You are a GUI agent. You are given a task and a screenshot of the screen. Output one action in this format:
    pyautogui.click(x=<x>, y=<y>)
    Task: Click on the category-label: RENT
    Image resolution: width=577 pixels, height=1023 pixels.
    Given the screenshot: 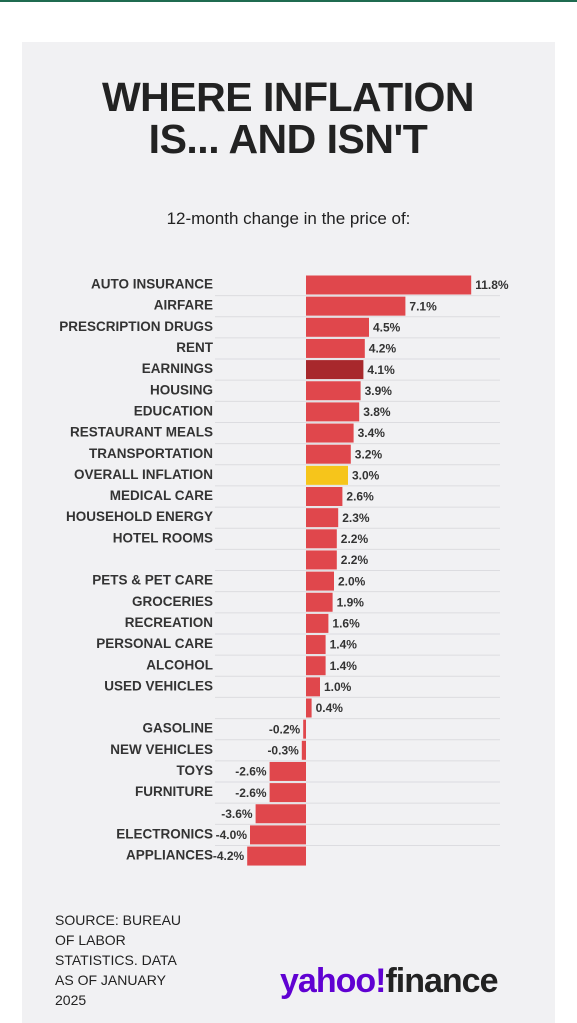 What is the action you would take?
    pyautogui.click(x=195, y=347)
    